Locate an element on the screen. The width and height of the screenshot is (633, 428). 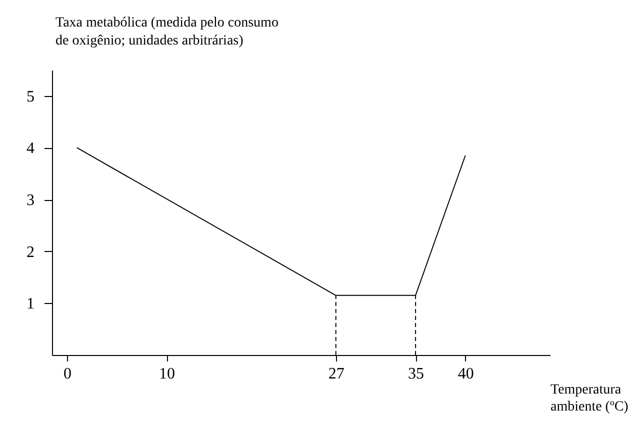
y-tick-label: 3 is located at coordinates (30, 201).